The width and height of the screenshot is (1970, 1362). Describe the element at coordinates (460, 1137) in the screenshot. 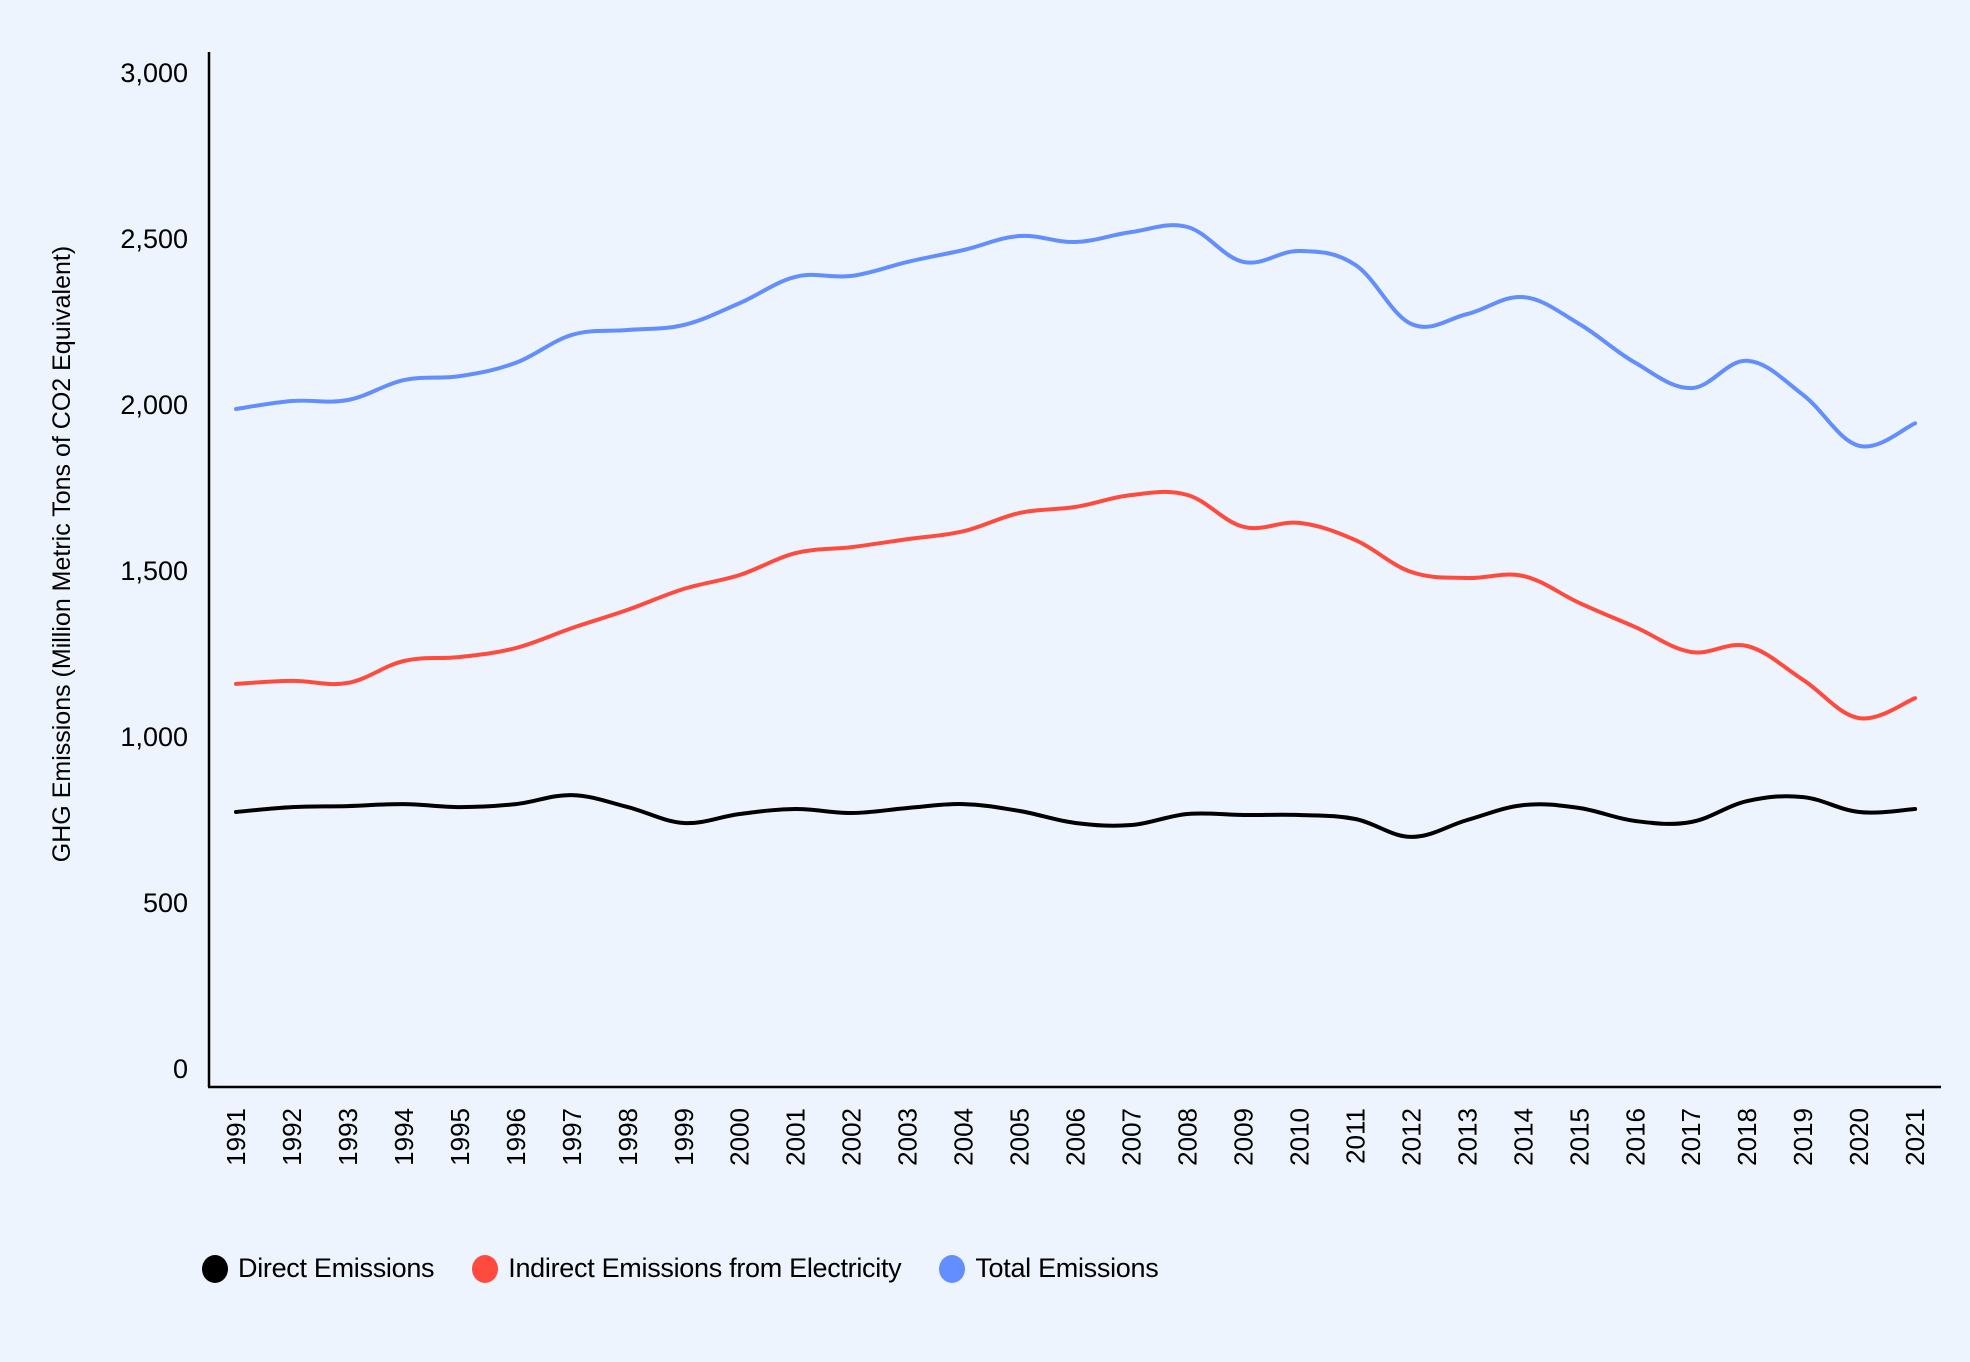

I see `x-tick-label: 1995` at that location.